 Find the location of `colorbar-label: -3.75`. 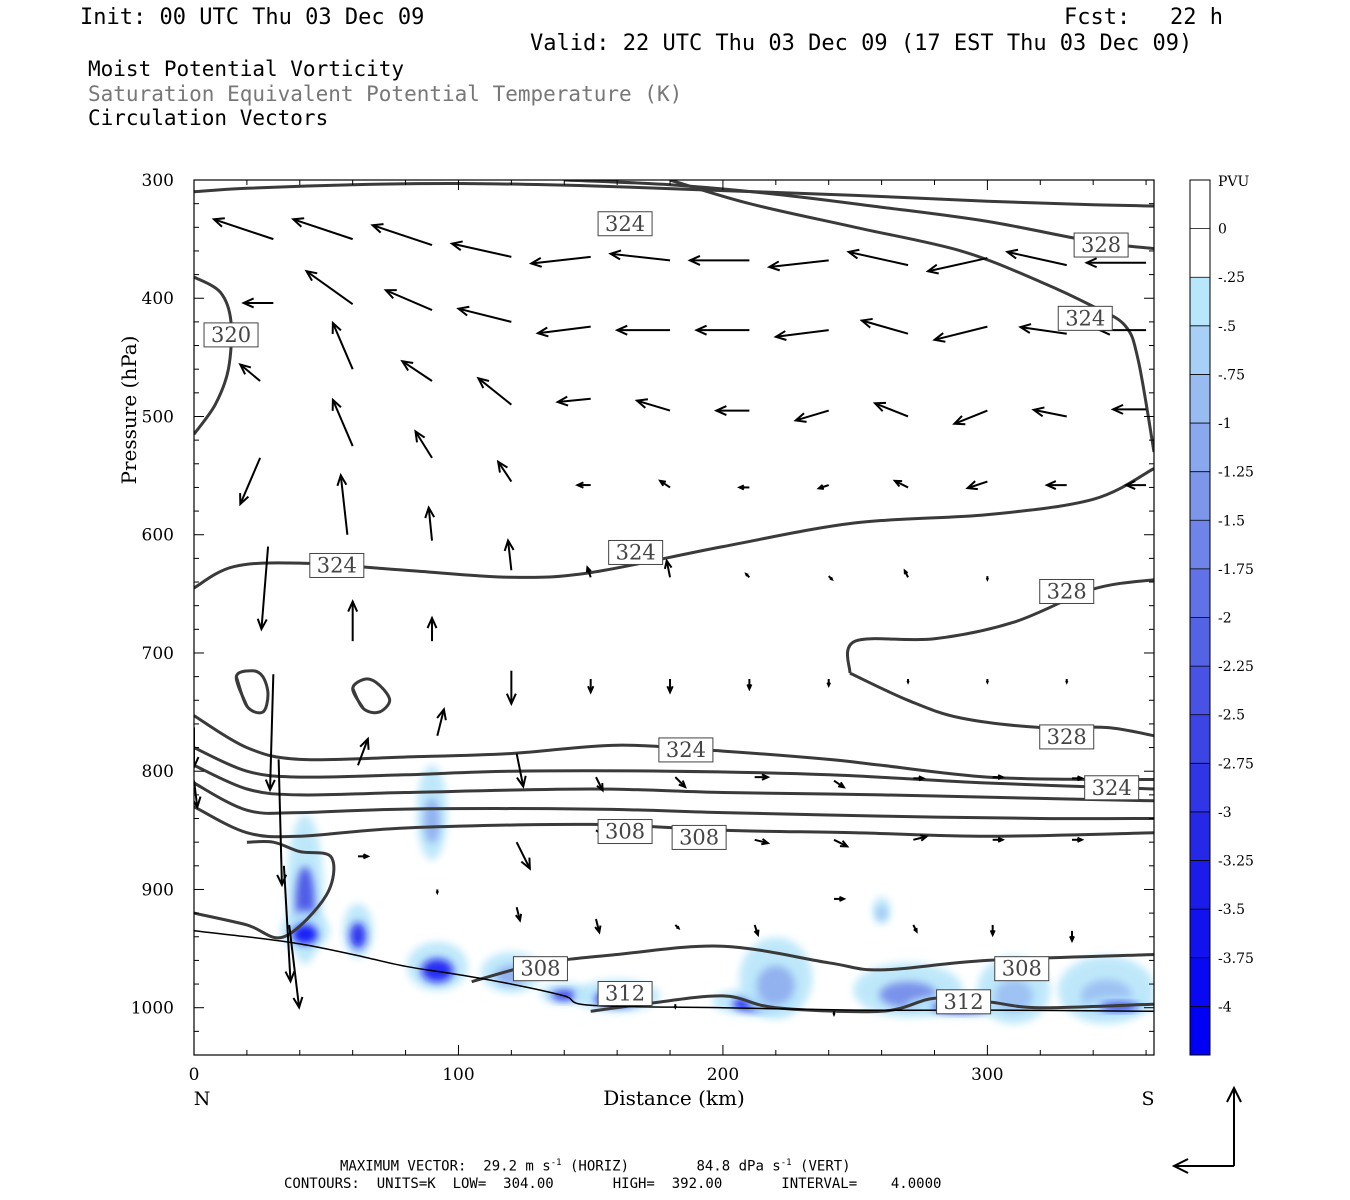

colorbar-label: -3.75 is located at coordinates (1236, 959).